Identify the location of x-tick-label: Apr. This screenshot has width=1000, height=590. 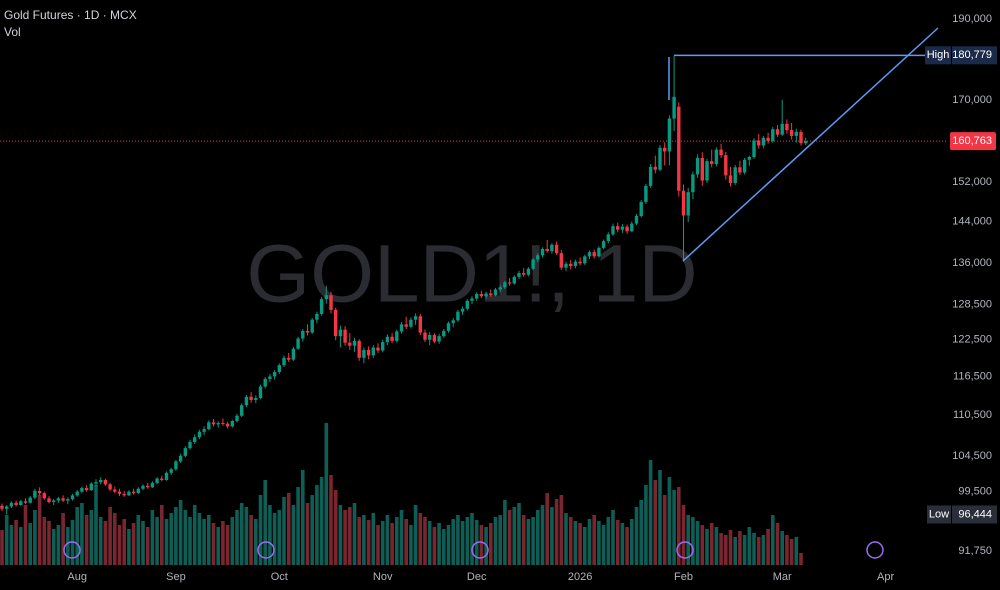
(885, 577).